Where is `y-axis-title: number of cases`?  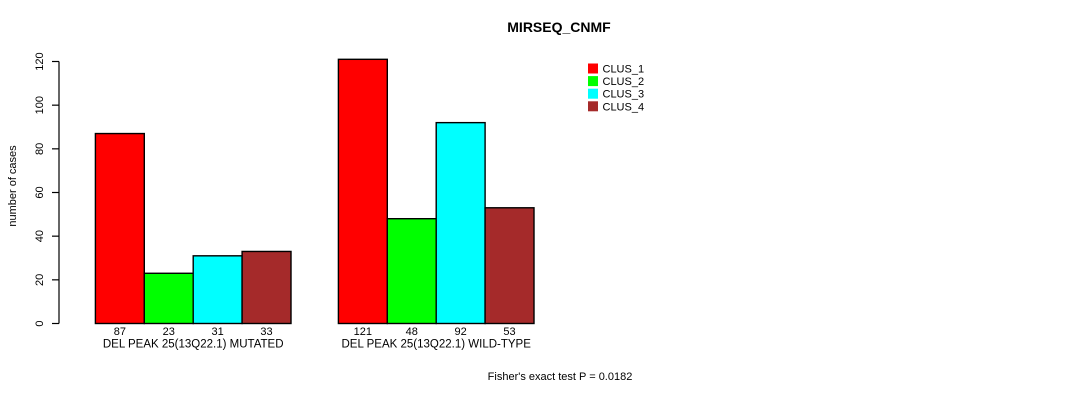 y-axis-title: number of cases is located at coordinates (13, 186).